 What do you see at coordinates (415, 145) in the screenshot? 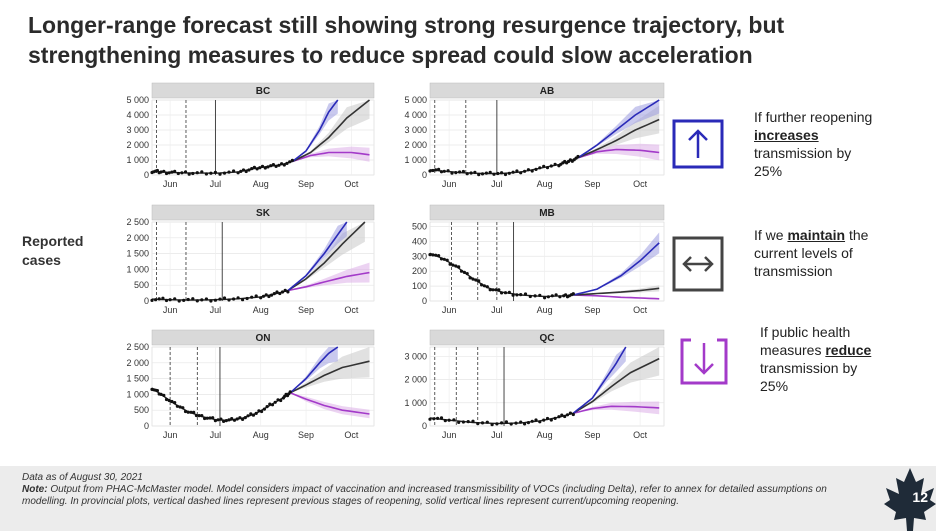
I see `y-tick-label: 2 000` at bounding box center [415, 145].